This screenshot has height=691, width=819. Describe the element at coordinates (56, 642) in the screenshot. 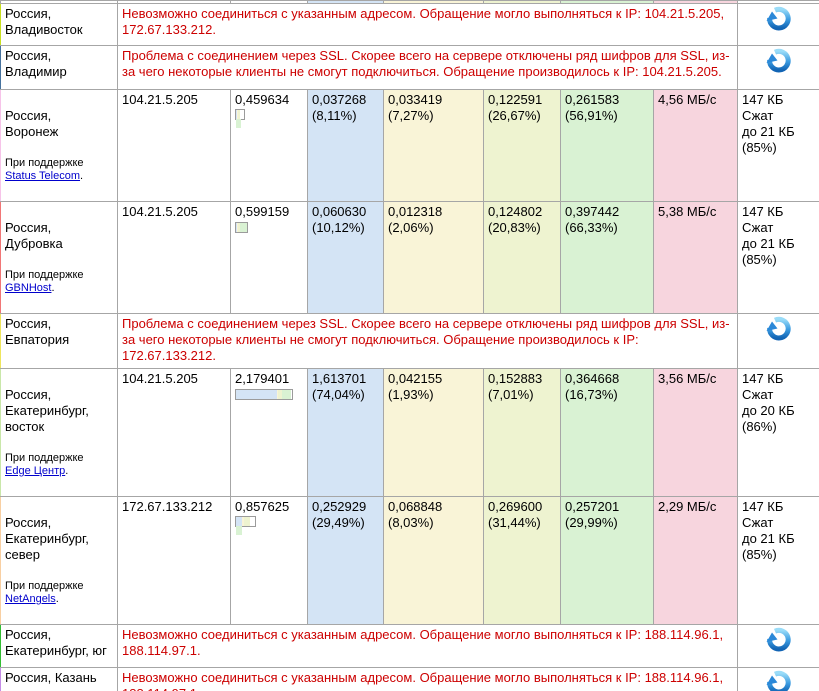

I see `city-label: Россия, Екатеринбург, юг` at that location.